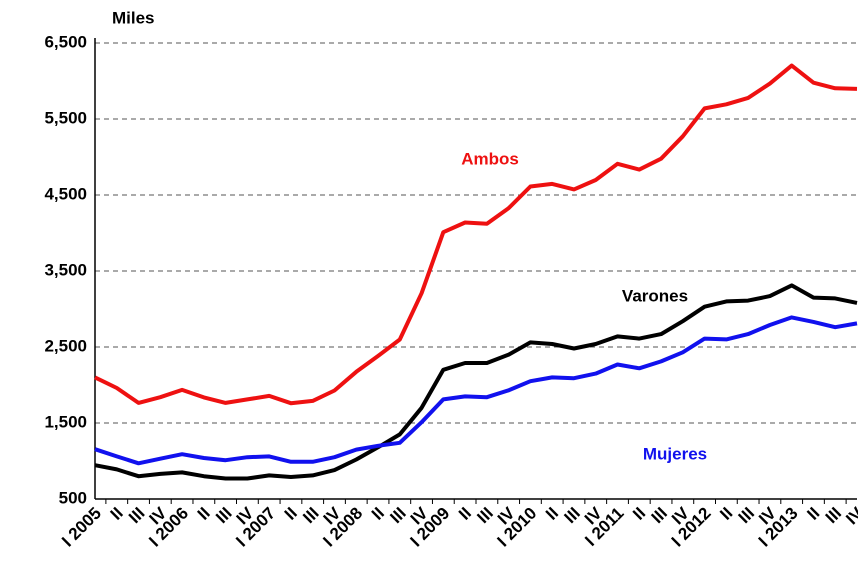  Describe the element at coordinates (65, 269) in the screenshot. I see `y-tick-label: 3,500` at that location.